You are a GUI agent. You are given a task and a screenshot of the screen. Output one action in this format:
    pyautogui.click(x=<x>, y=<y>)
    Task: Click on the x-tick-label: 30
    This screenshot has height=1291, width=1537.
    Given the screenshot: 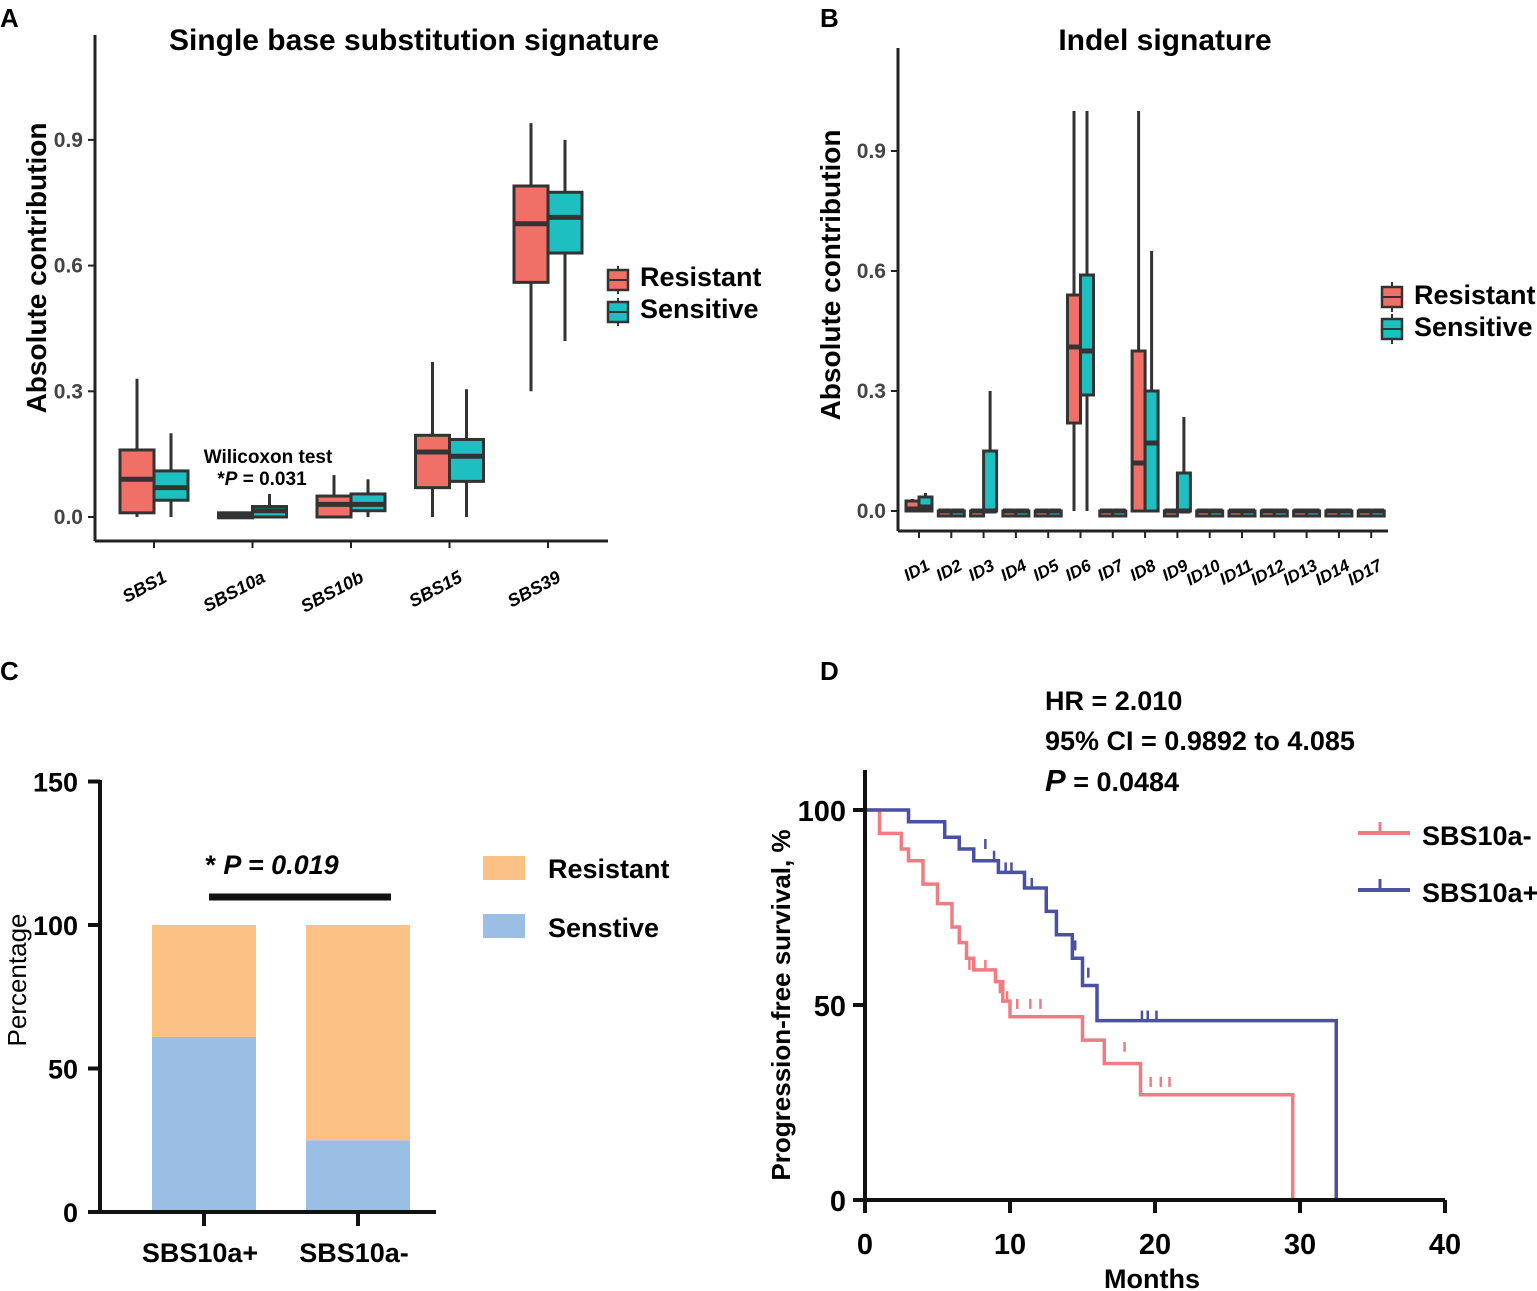 What is the action you would take?
    pyautogui.click(x=1300, y=1245)
    